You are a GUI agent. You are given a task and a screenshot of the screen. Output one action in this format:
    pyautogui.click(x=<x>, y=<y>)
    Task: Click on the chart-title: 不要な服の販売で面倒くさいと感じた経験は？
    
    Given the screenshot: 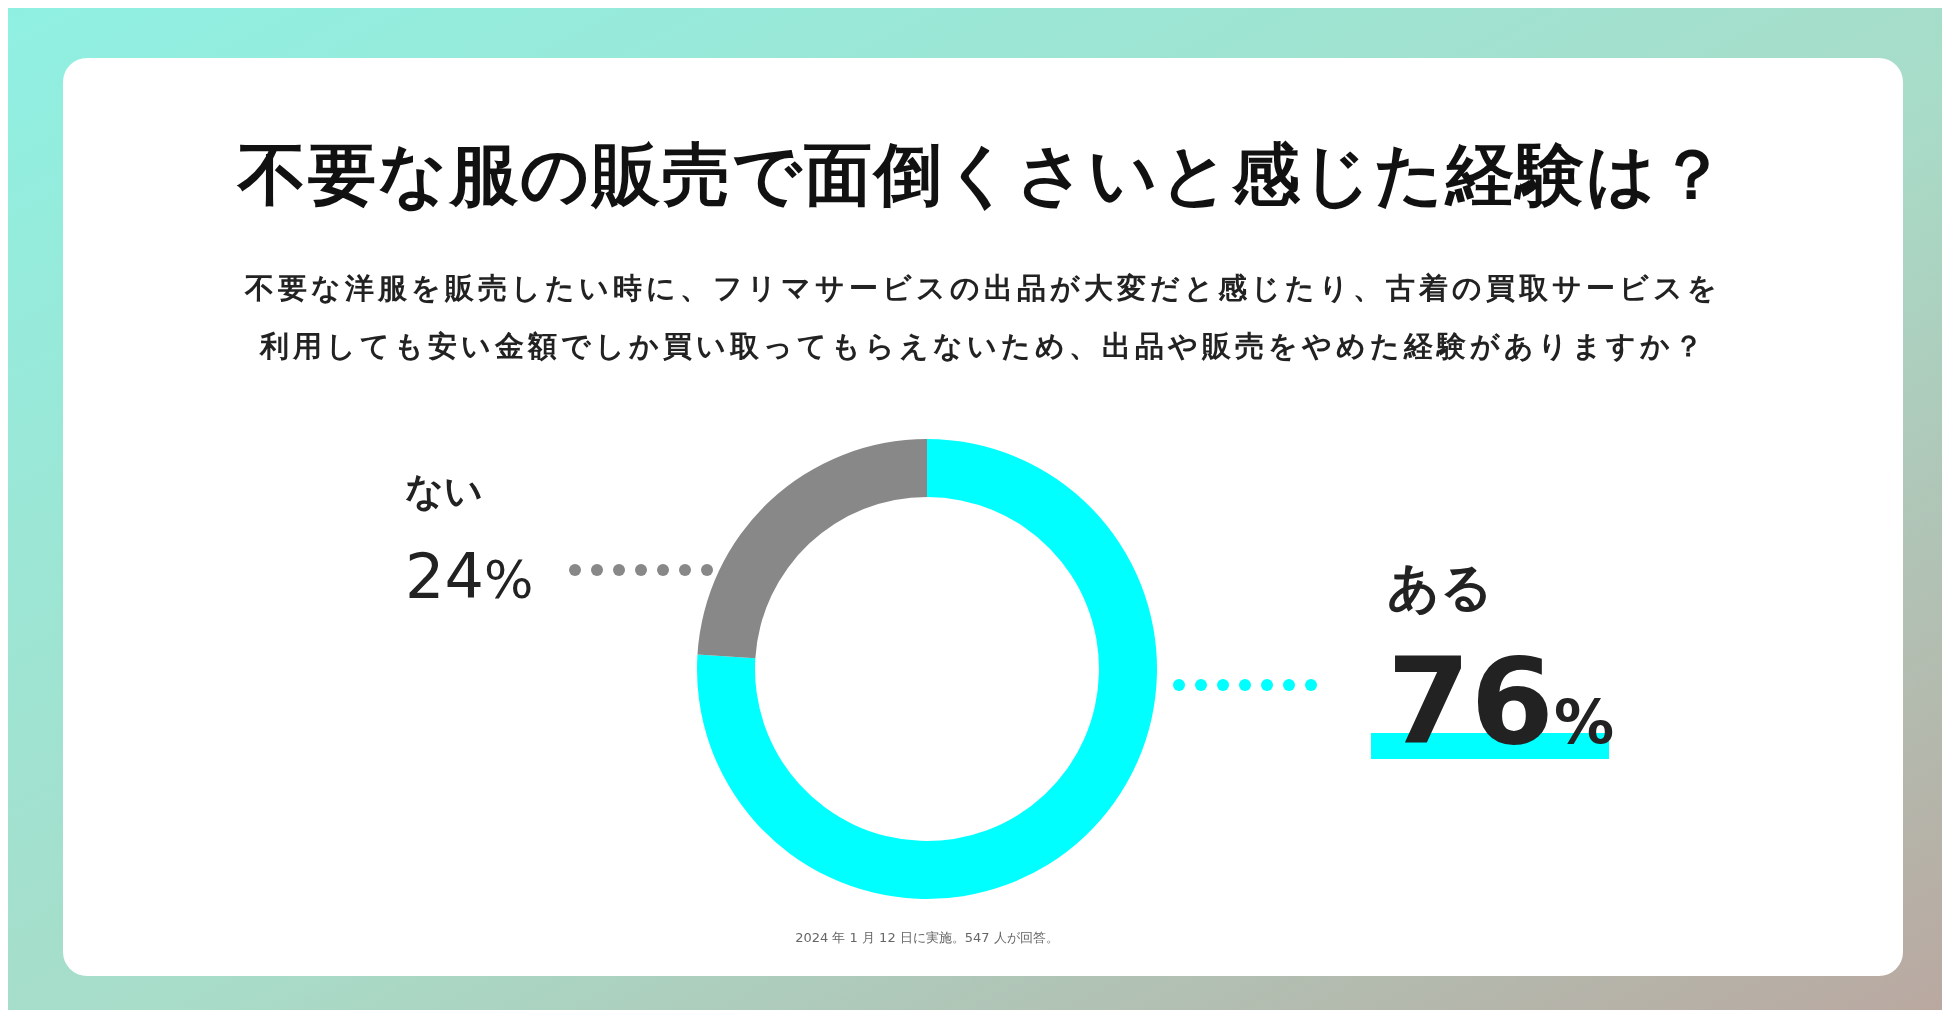 What is the action you would take?
    pyautogui.click(x=982, y=174)
    